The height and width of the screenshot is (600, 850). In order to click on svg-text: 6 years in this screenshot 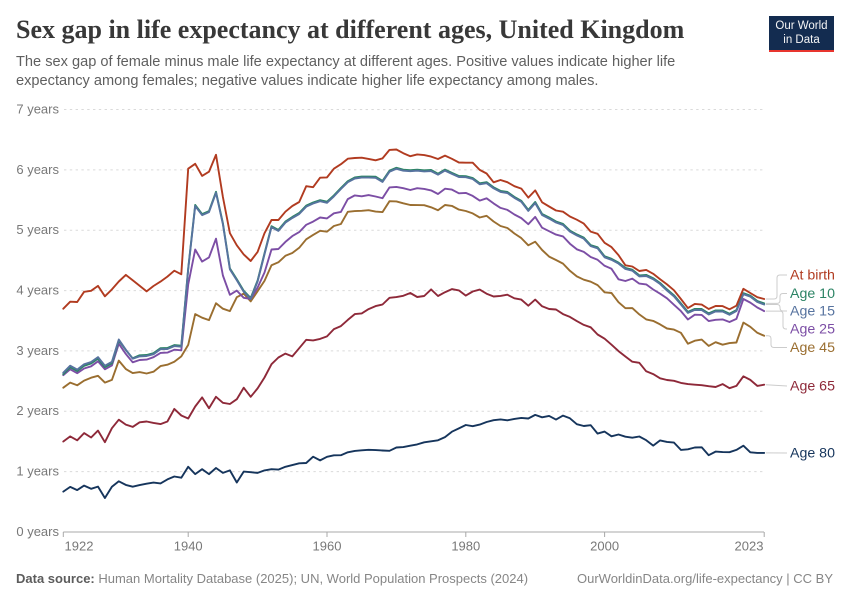, I will do `click(37, 169)`.